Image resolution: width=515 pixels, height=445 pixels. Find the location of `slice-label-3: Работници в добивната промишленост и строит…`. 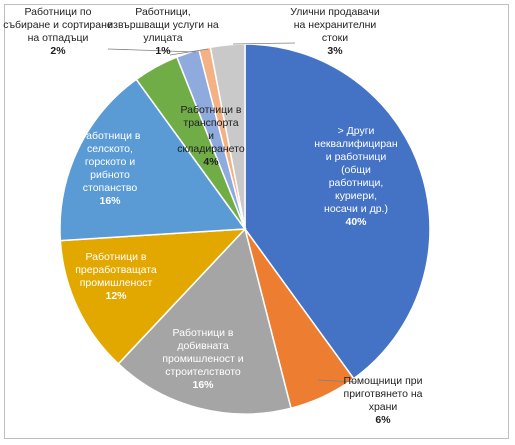

slice-label-3: Работници в добивната промишленост и строит… is located at coordinates (202, 352).